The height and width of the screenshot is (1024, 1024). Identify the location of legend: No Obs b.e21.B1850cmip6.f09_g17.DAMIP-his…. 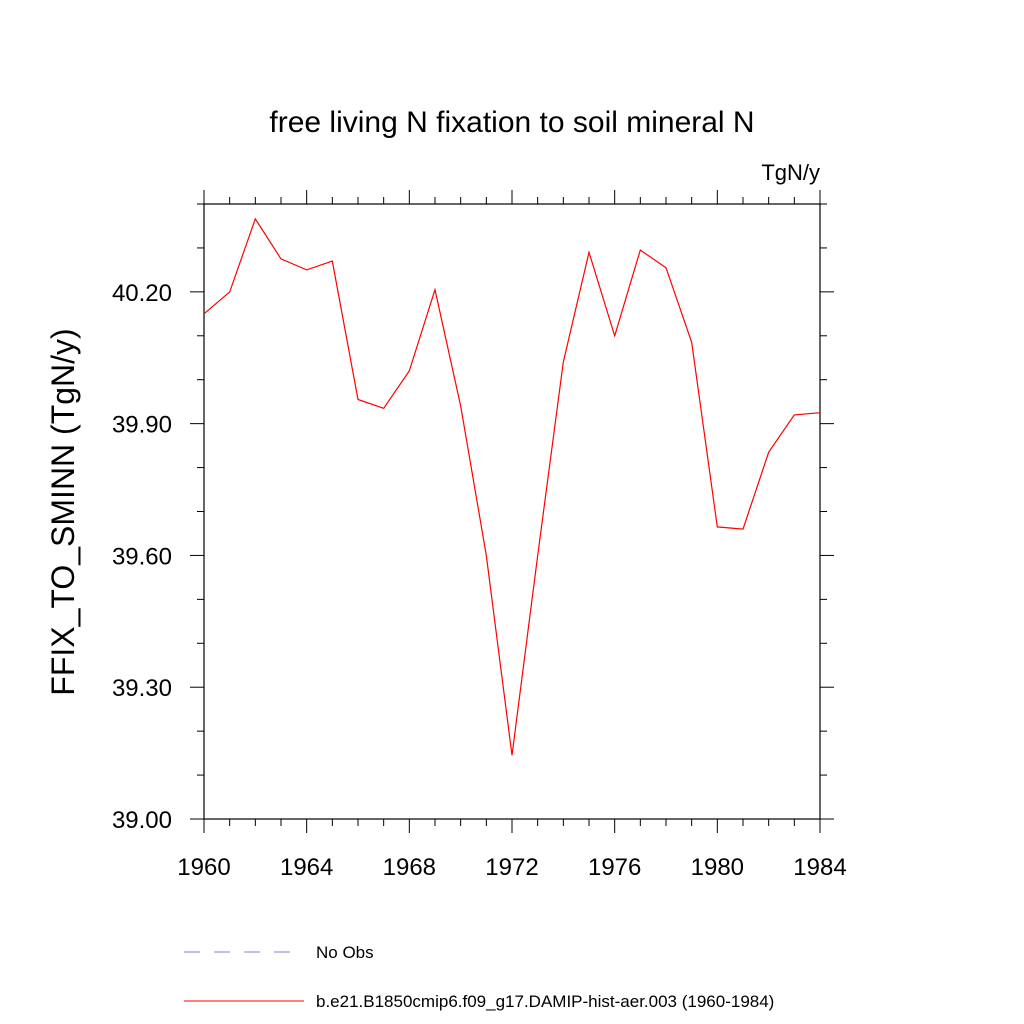
(479, 977).